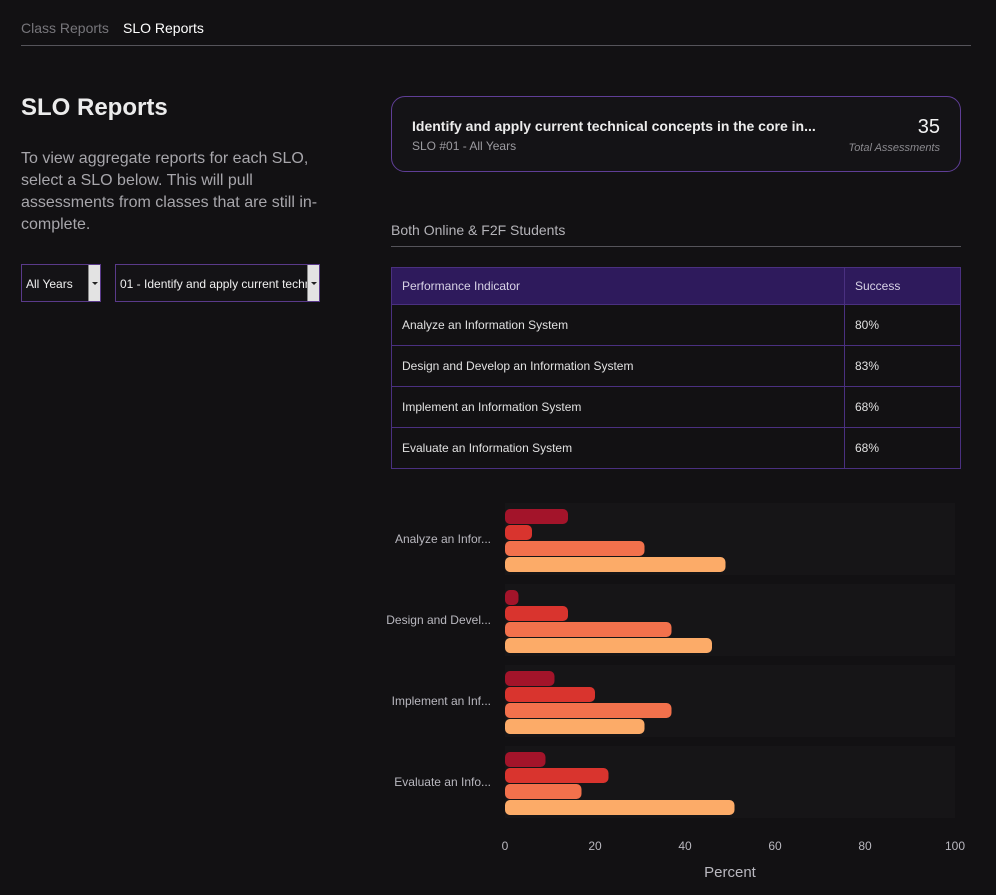  What do you see at coordinates (65, 28) in the screenshot?
I see `tab-class-reports: Class Reports` at bounding box center [65, 28].